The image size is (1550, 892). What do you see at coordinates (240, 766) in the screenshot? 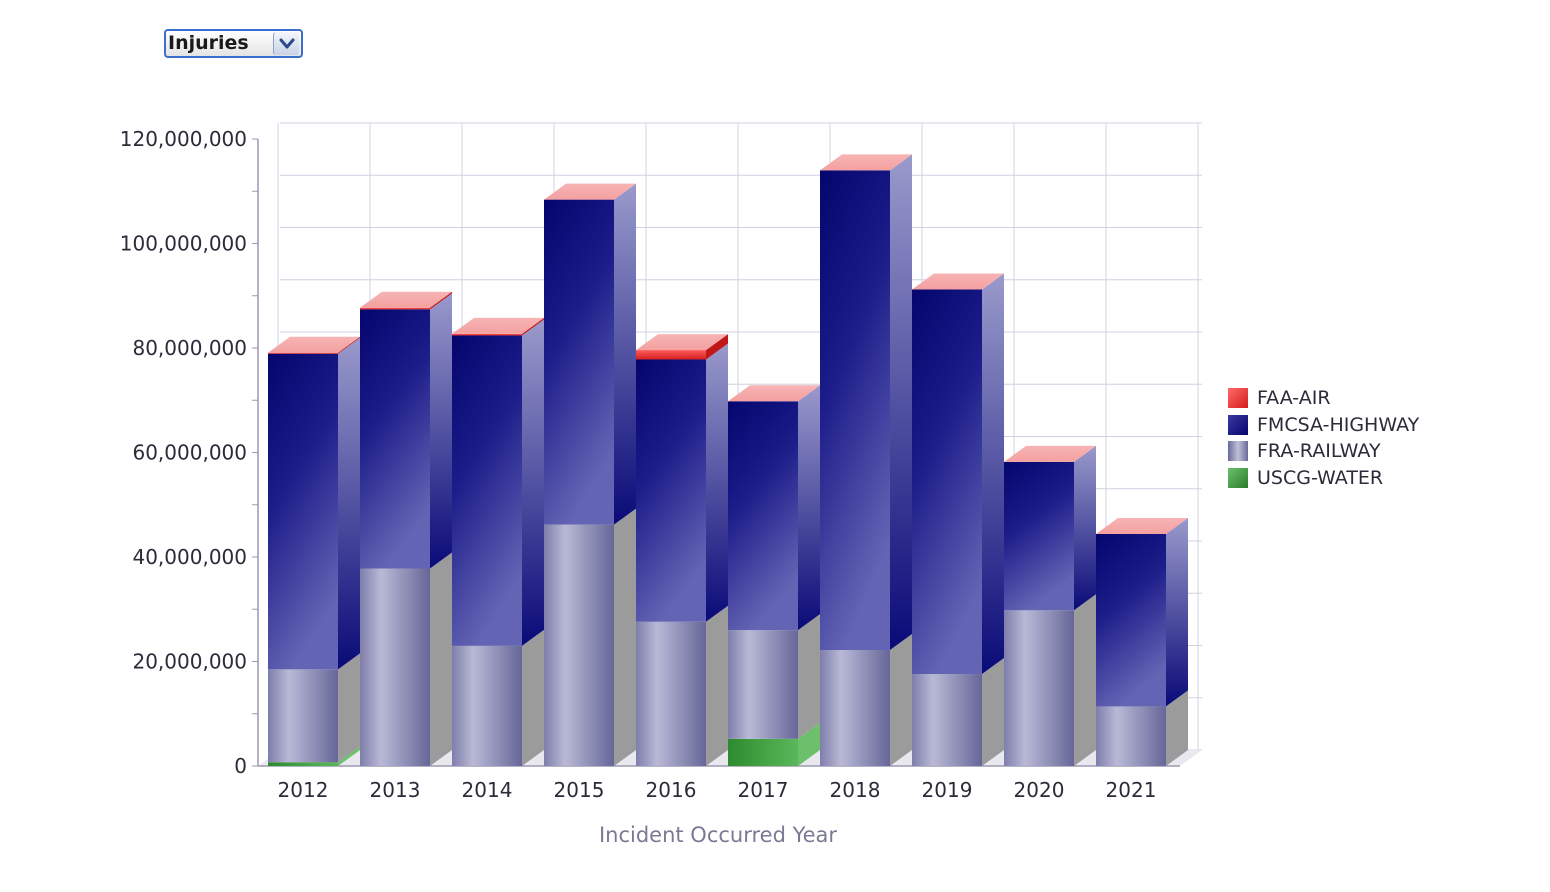
I see `y-tick-label: 0` at bounding box center [240, 766].